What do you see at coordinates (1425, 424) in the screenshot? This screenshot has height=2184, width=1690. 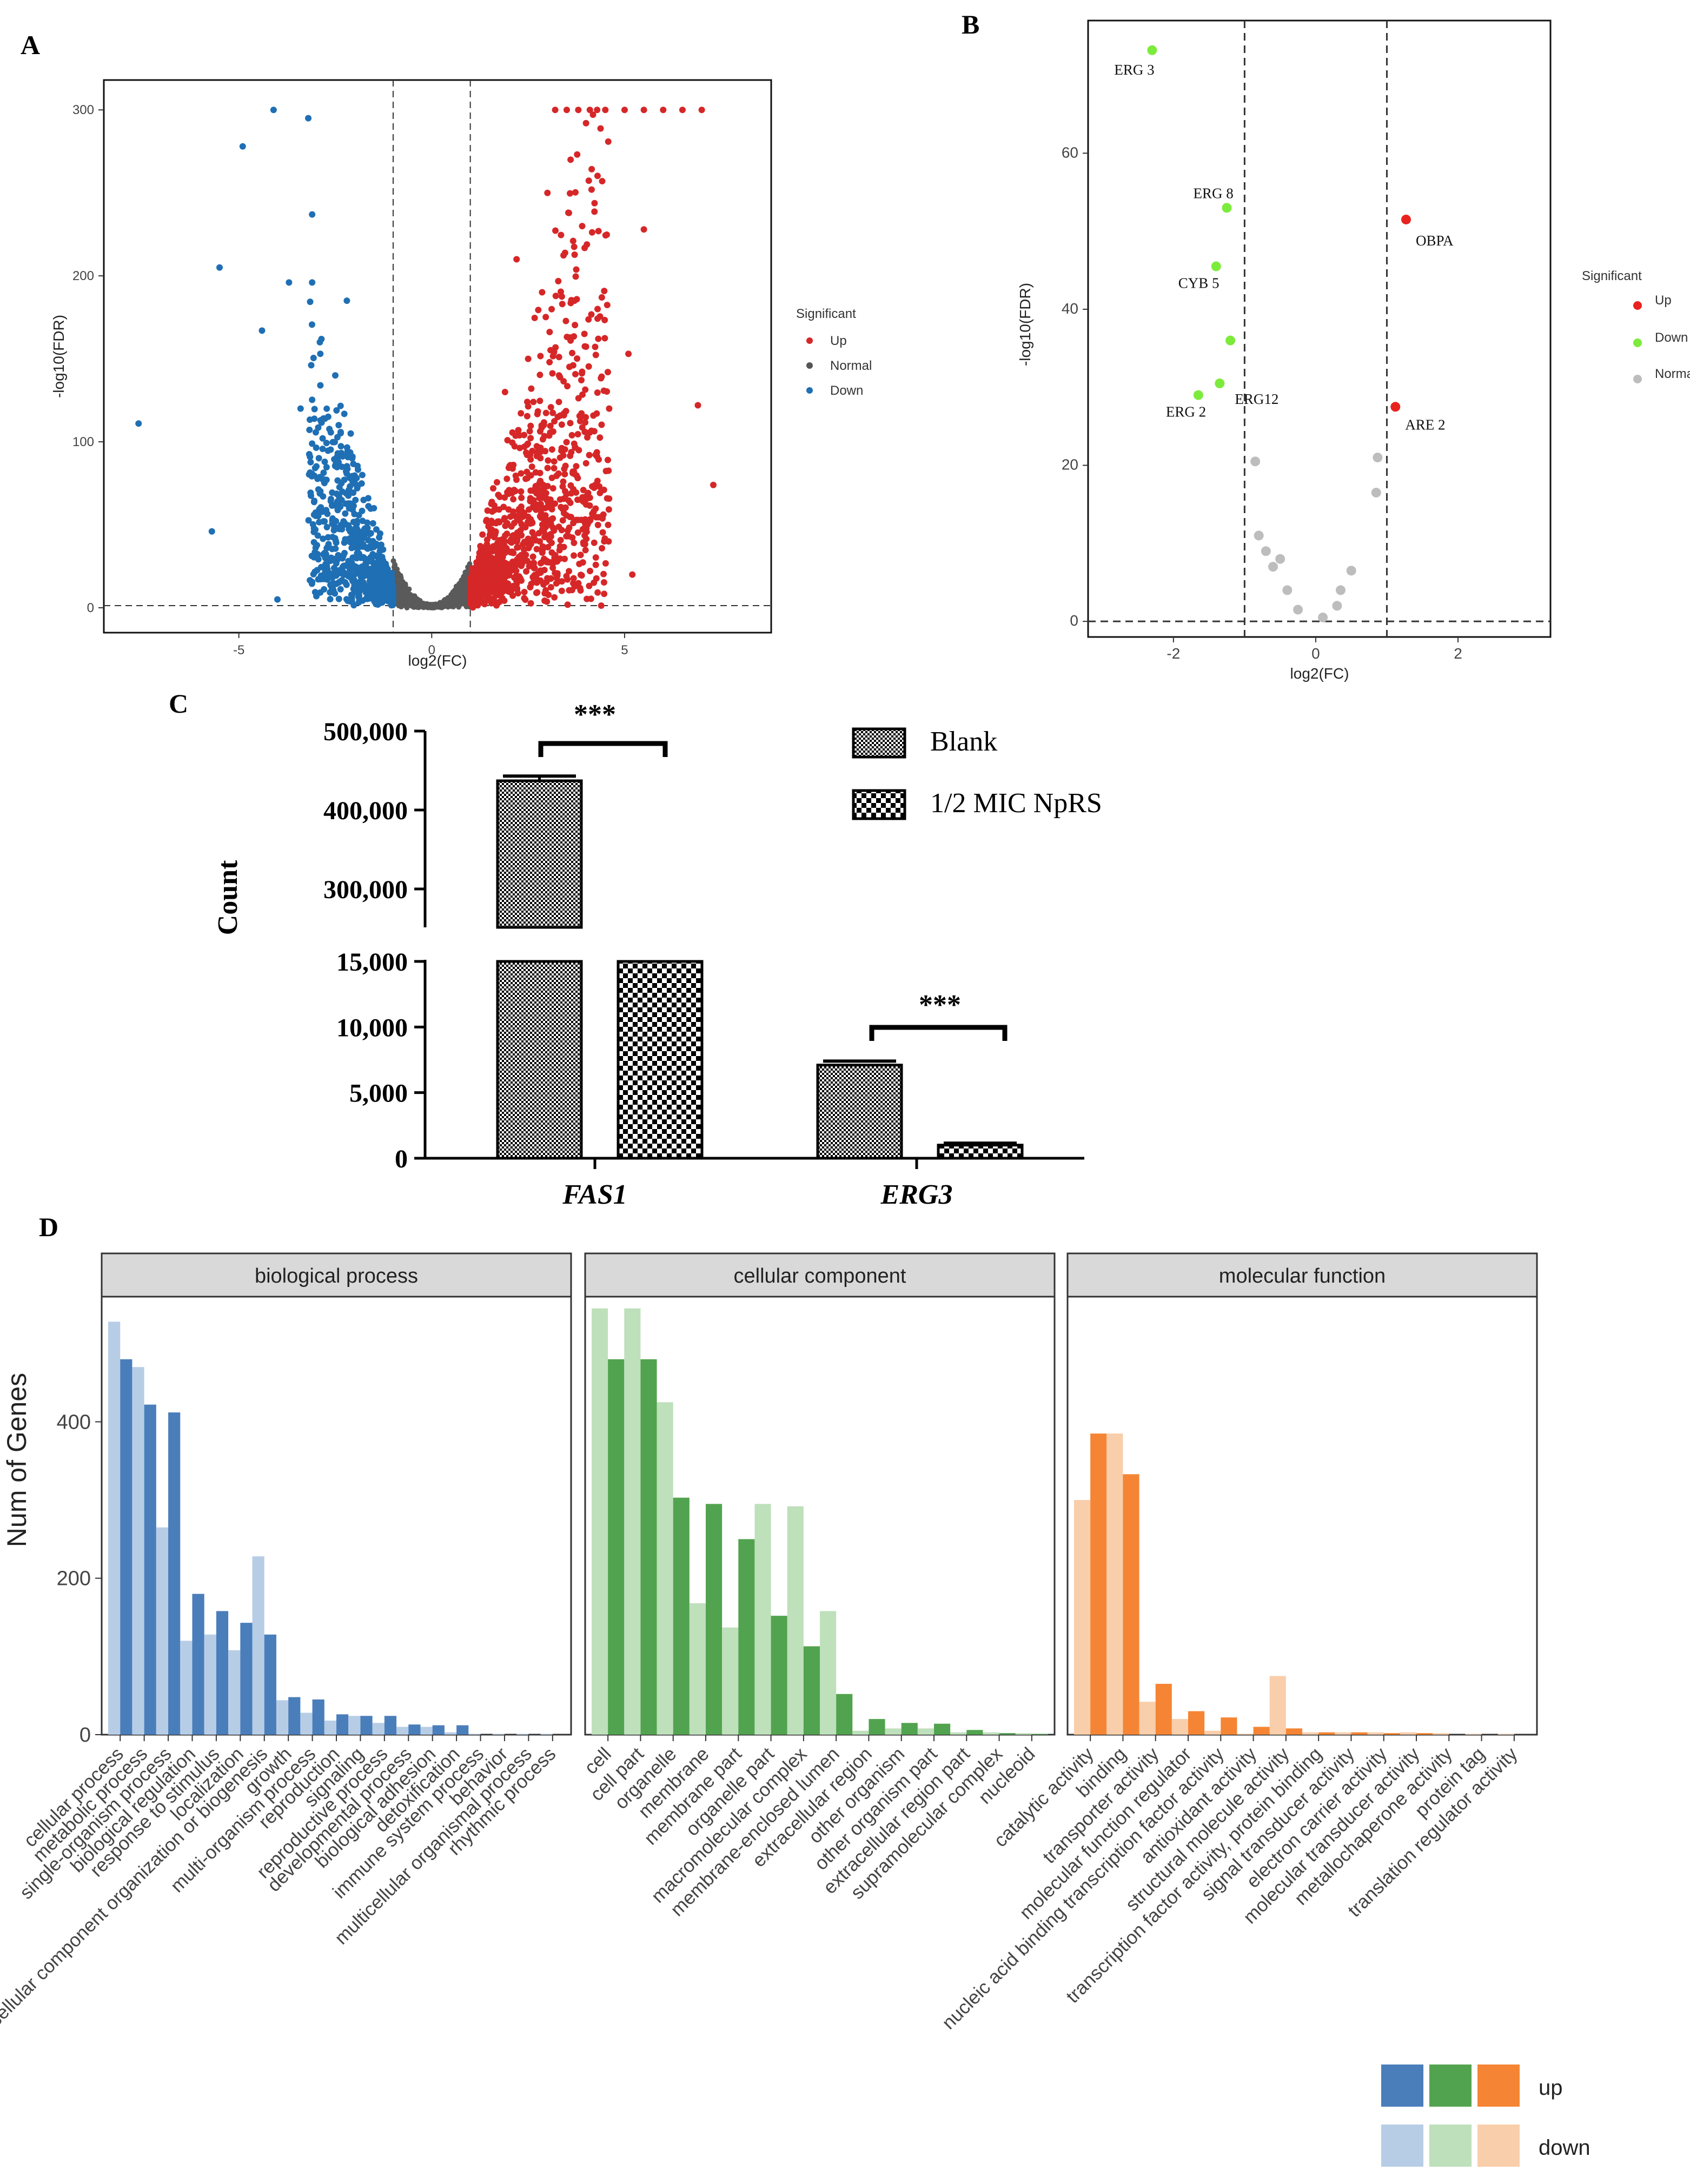 I see `gene-label: ARE 2` at bounding box center [1425, 424].